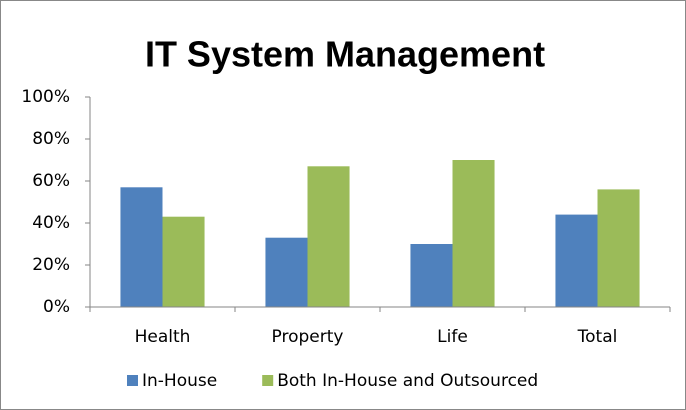  I want to click on x-tick-label: Total, so click(597, 337).